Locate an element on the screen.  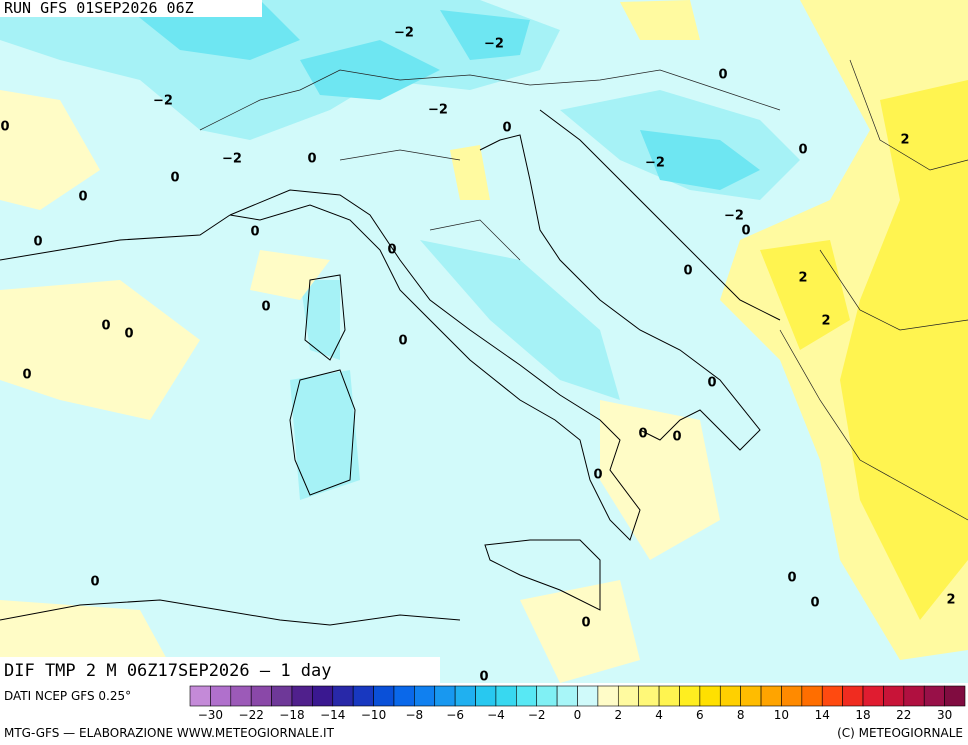
colorbar-label: −30 is located at coordinates (210, 715).